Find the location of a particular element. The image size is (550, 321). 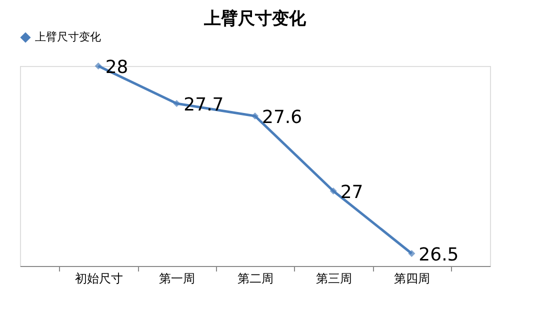

data-label: 27 is located at coordinates (352, 192).